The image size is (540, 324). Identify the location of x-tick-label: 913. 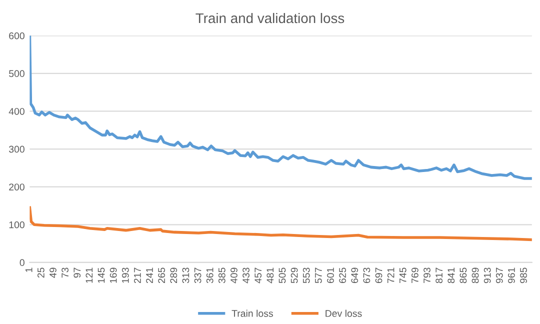
(487, 276).